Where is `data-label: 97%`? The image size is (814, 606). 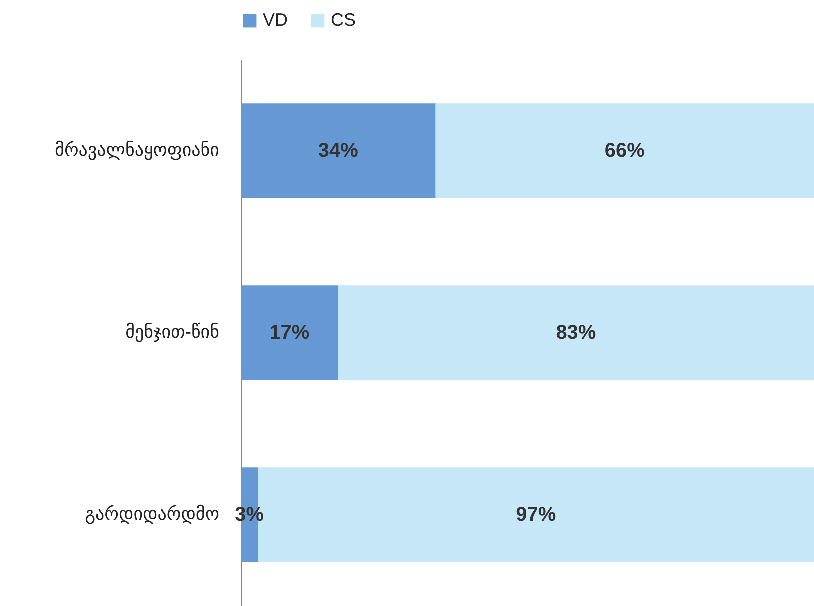 data-label: 97% is located at coordinates (536, 515).